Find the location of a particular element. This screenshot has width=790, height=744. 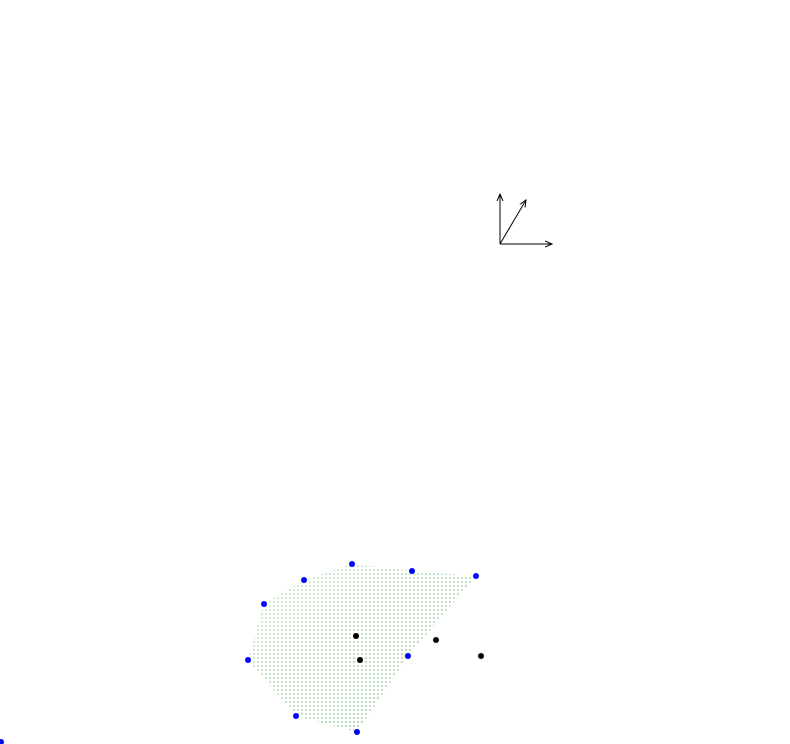

edge-point is located at coordinates (2, 741).